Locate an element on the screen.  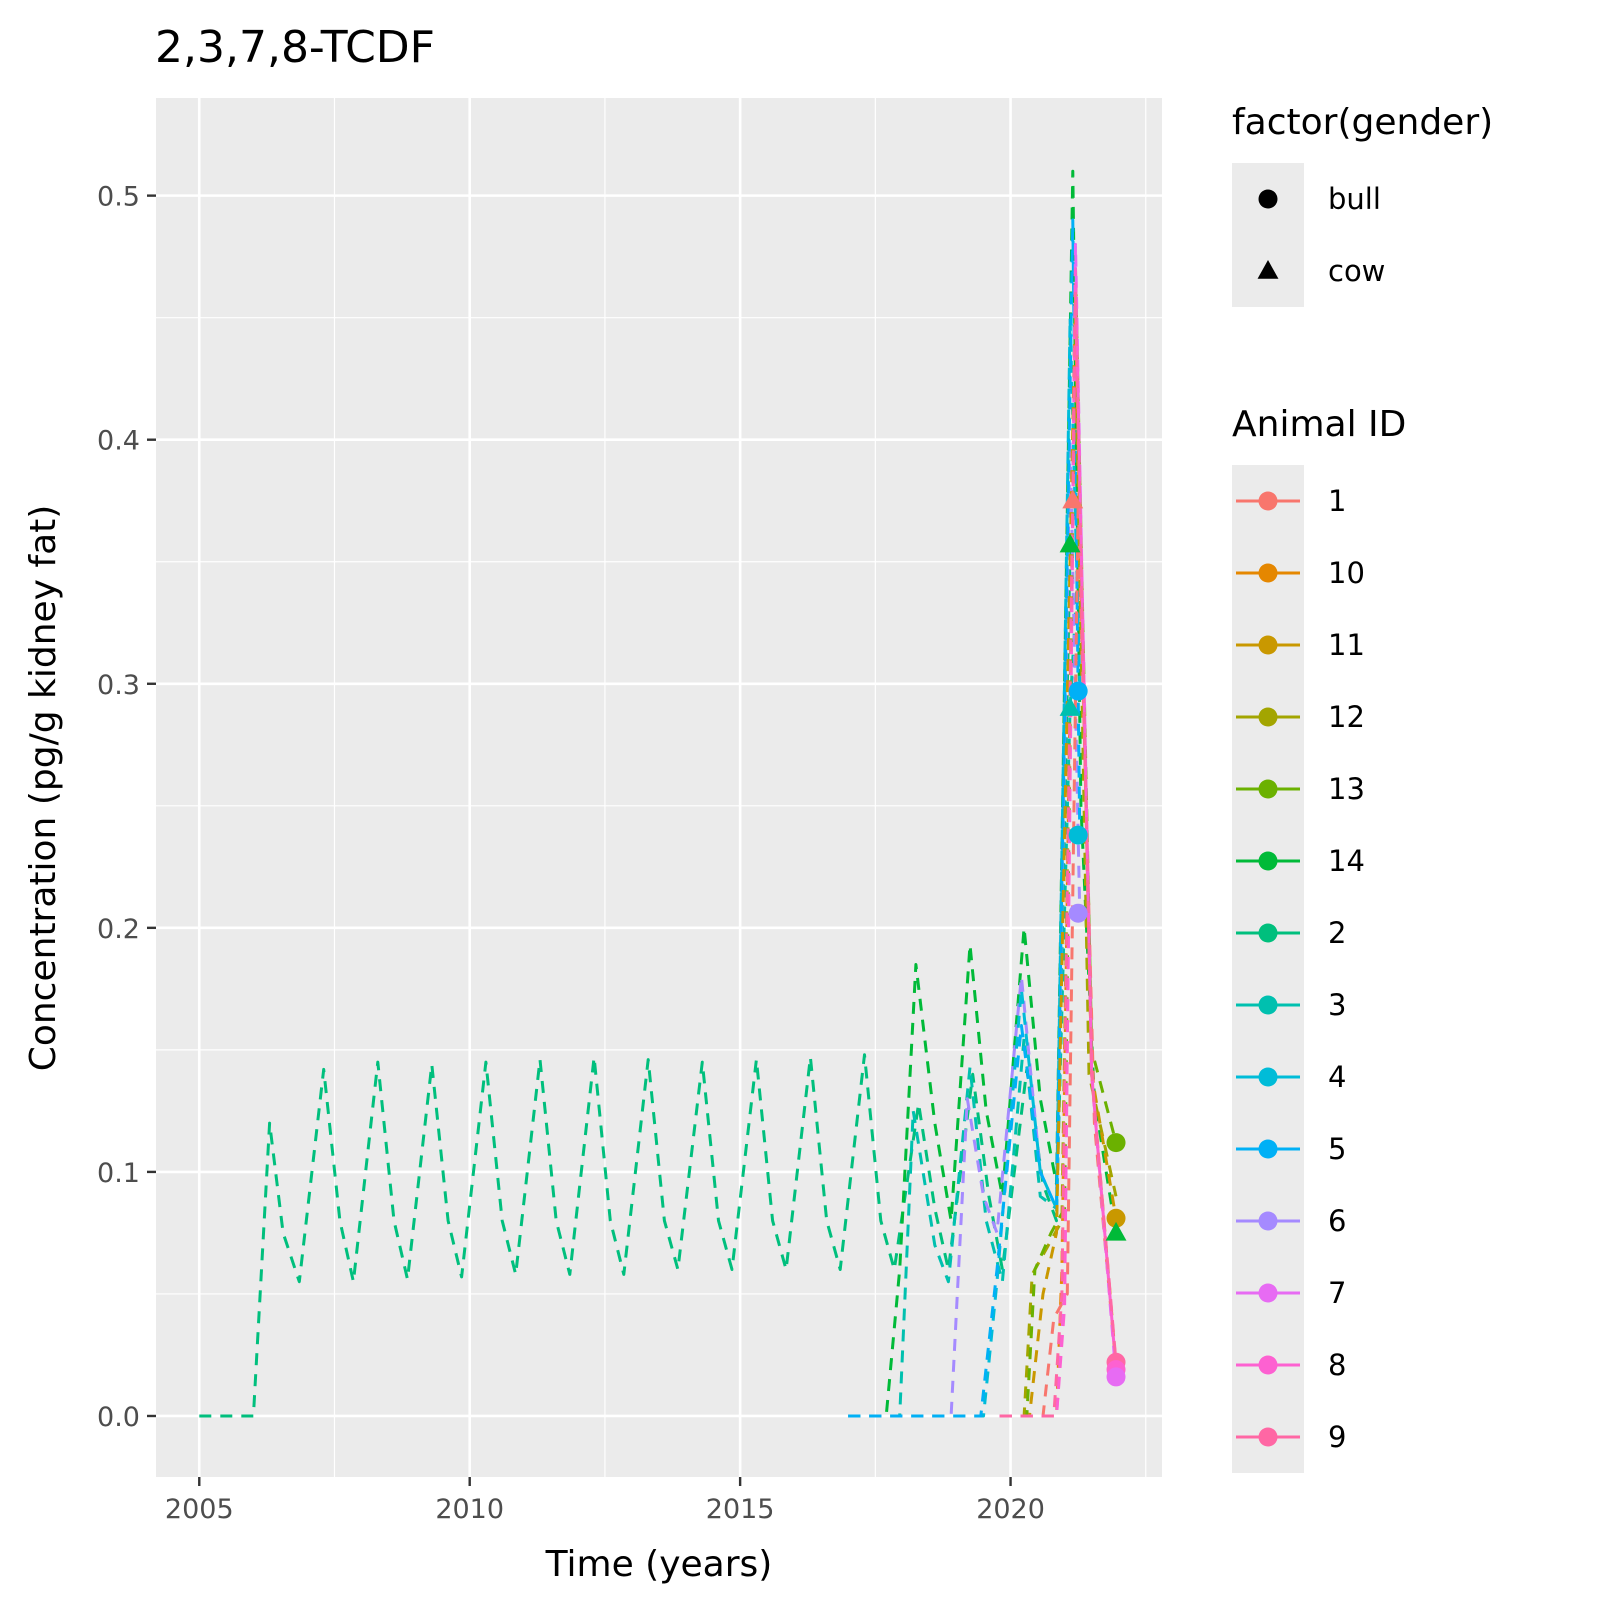
legend-animal-key-bg is located at coordinates (1268, 969).